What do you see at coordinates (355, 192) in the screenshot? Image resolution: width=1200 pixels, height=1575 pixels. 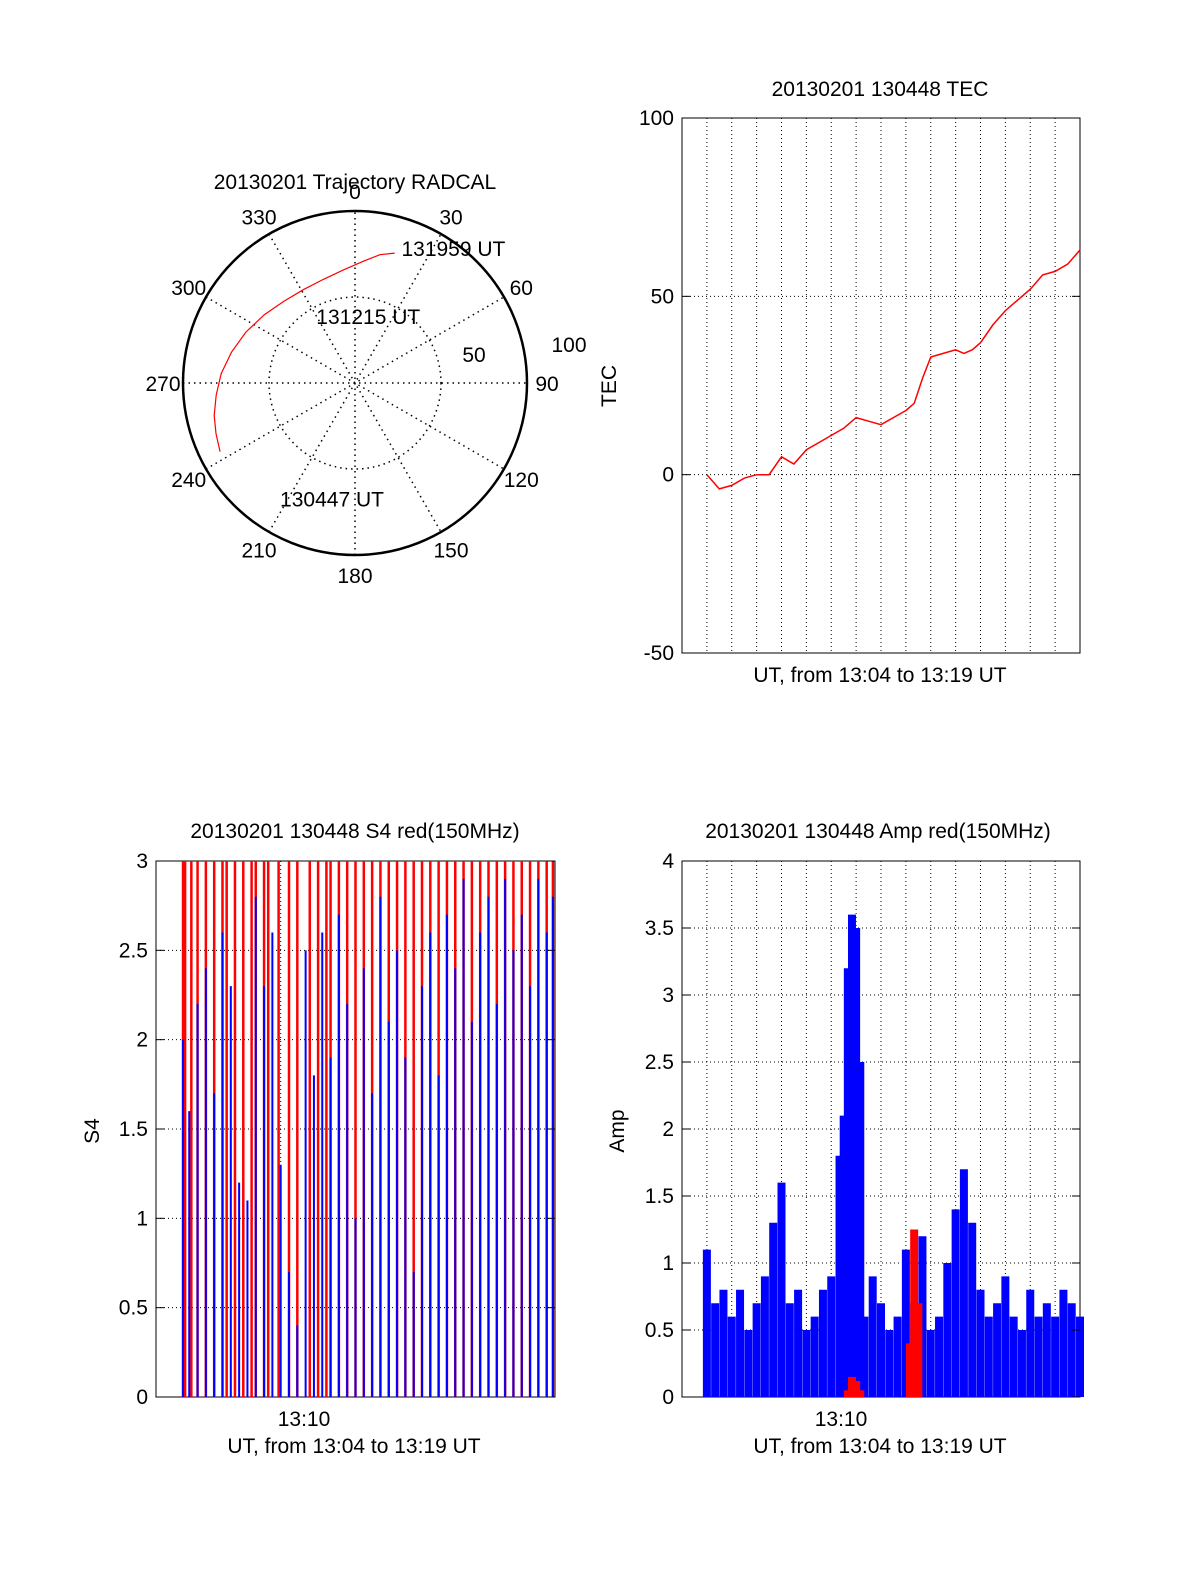 I see `polar-angle-label-0: 0` at bounding box center [355, 192].